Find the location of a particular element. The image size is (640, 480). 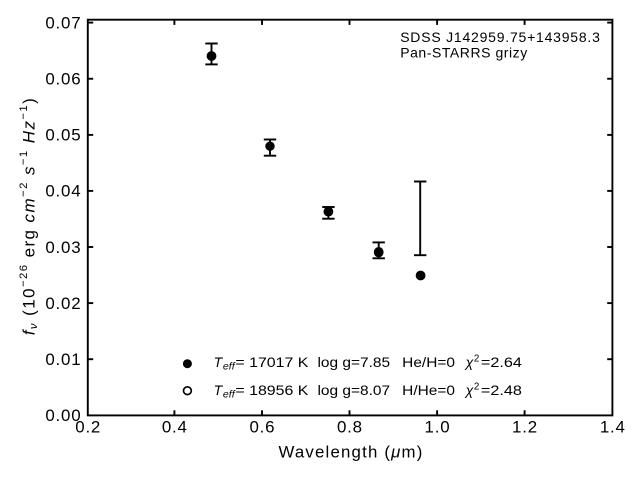

svg-text: 0.06 is located at coordinates (63, 79).